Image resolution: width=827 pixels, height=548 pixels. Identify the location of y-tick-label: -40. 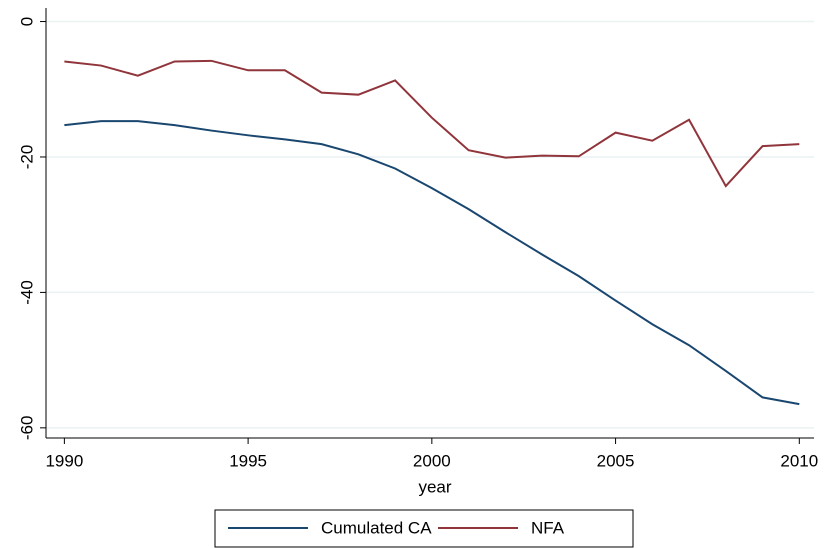
(26, 292).